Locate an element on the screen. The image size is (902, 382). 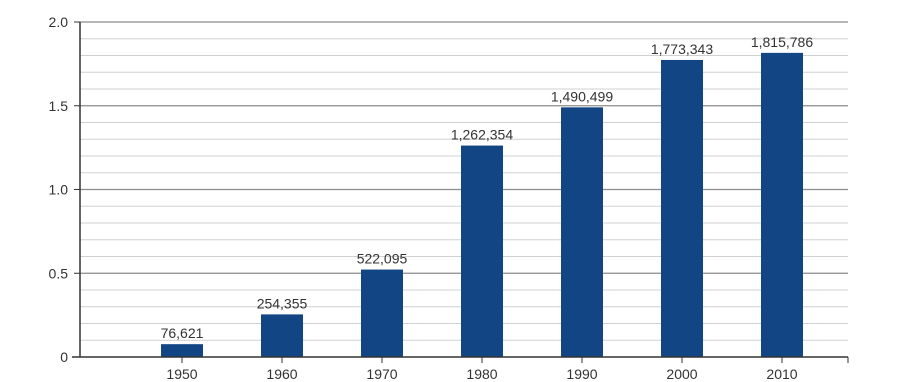
bar-1980 is located at coordinates (482, 251).